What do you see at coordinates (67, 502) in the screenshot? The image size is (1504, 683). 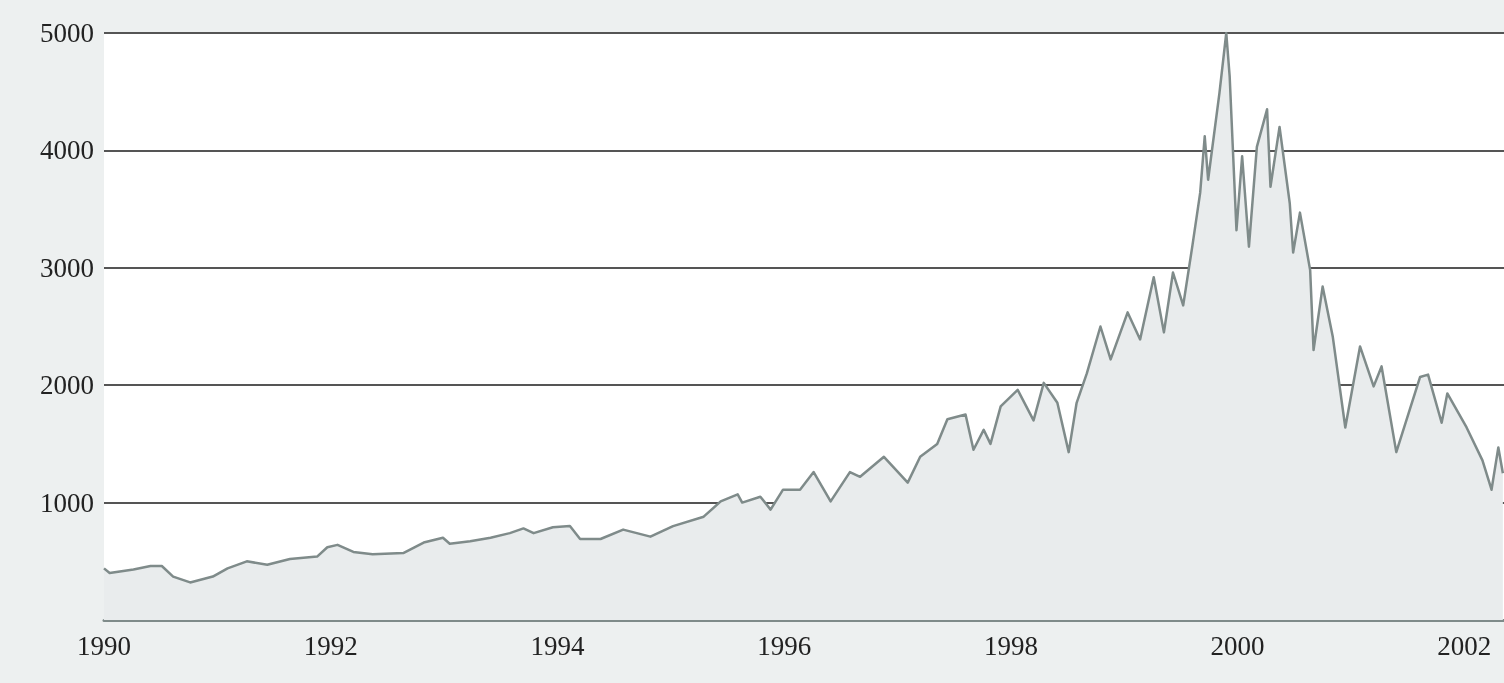 I see `y-tick-label: 1000` at bounding box center [67, 502].